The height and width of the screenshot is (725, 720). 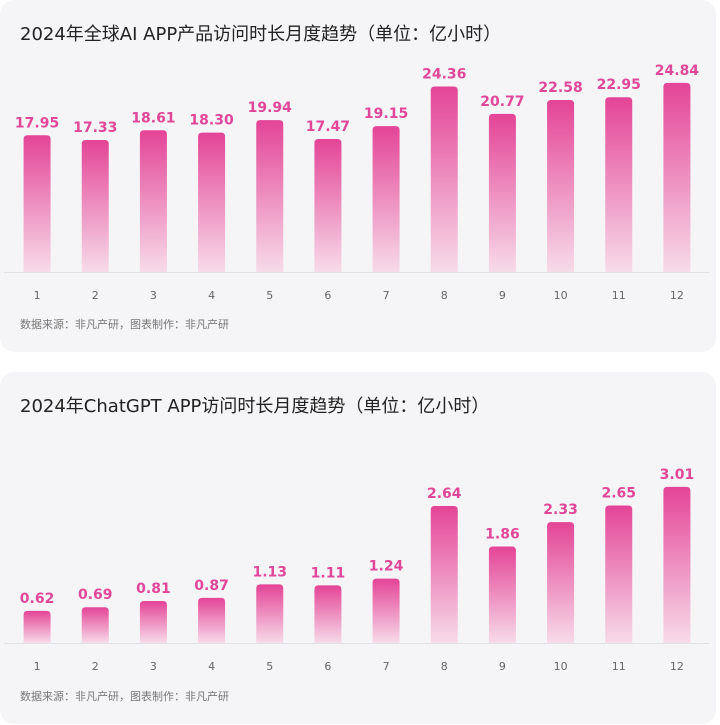 What do you see at coordinates (153, 118) in the screenshot?
I see `data-label-month-3: 18.61` at bounding box center [153, 118].